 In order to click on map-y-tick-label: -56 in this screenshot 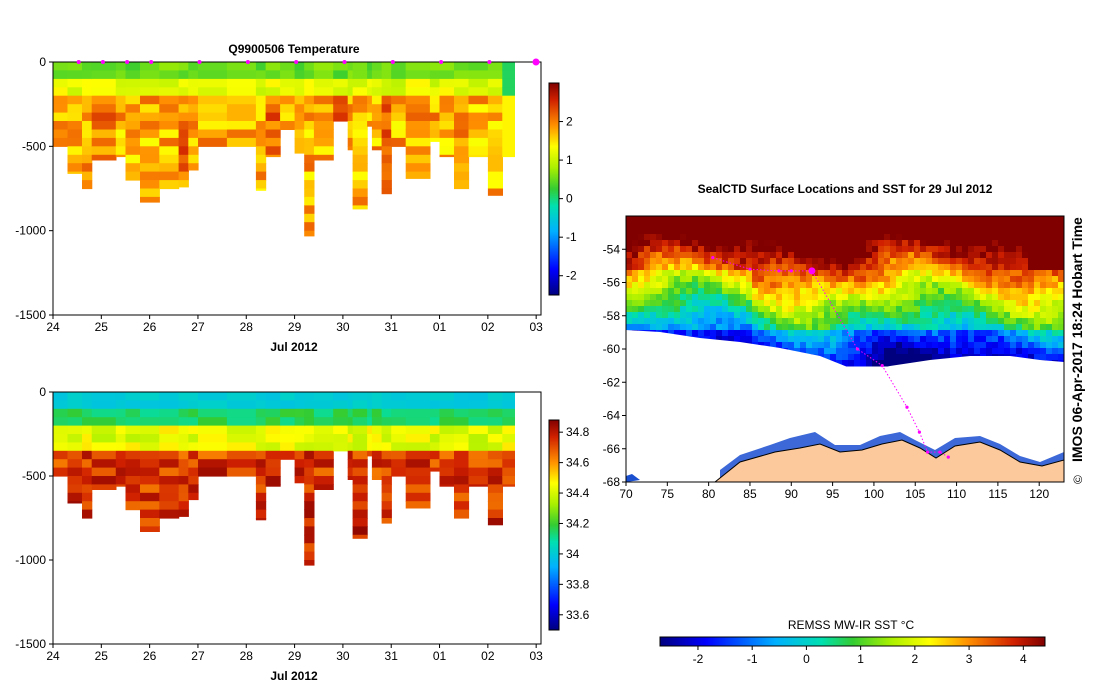, I will do `click(612, 283)`.